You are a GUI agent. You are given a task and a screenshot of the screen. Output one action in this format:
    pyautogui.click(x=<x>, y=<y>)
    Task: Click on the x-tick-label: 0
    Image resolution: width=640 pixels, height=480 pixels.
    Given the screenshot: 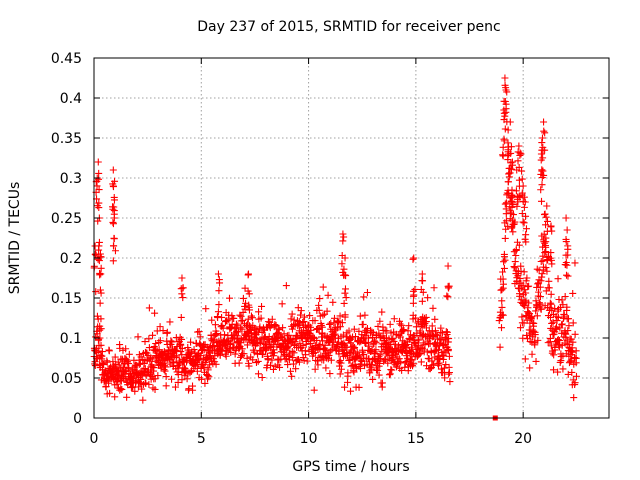 What is the action you would take?
    pyautogui.click(x=94, y=439)
    